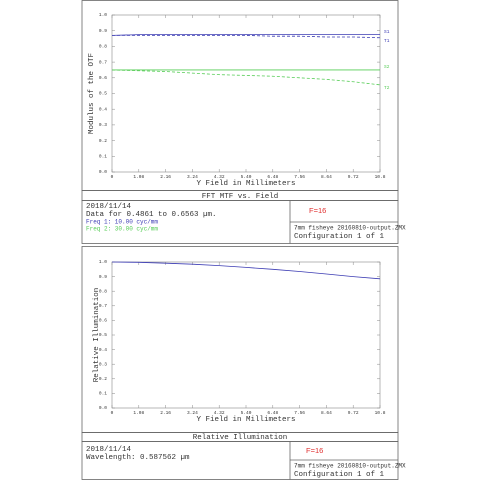 The height and width of the screenshot is (480, 480). I want to click on info-line: Data for 0.4861 to 0.6563 µm., so click(151, 215).